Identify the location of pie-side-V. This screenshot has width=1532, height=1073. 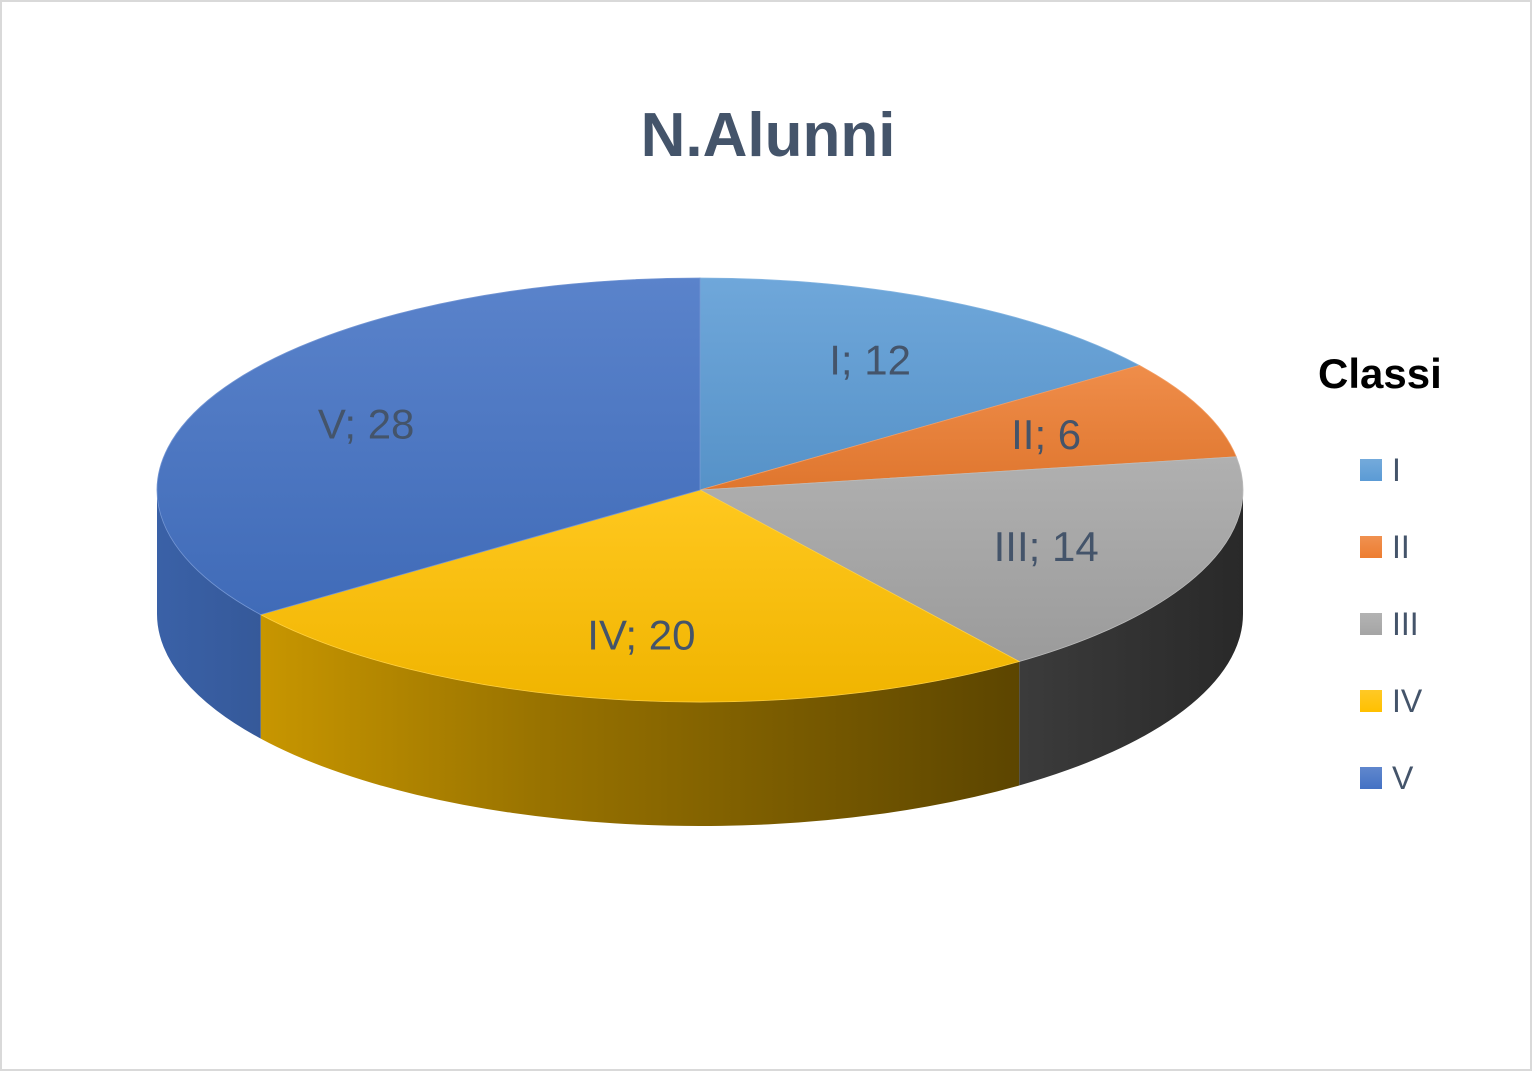
(209, 614).